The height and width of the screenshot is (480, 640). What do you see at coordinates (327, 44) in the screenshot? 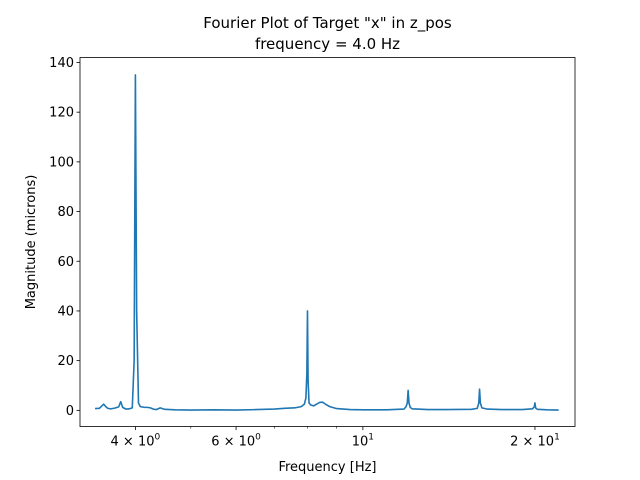
I see `chart-subtitle: frequency = 4.0 Hz` at bounding box center [327, 44].